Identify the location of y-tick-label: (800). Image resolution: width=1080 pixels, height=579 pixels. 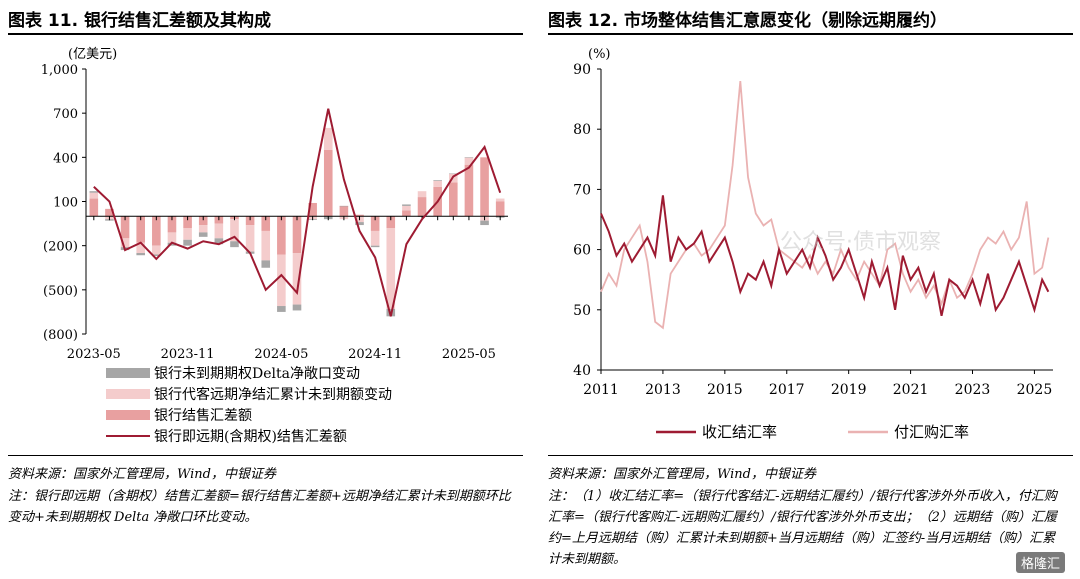
(60, 335).